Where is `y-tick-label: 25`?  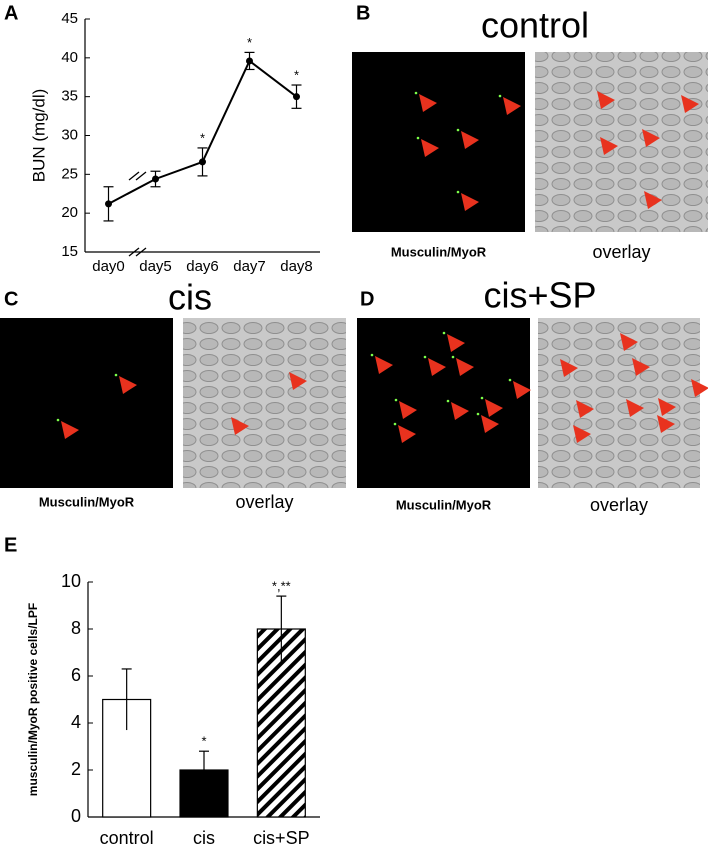 y-tick-label: 25 is located at coordinates (69, 173).